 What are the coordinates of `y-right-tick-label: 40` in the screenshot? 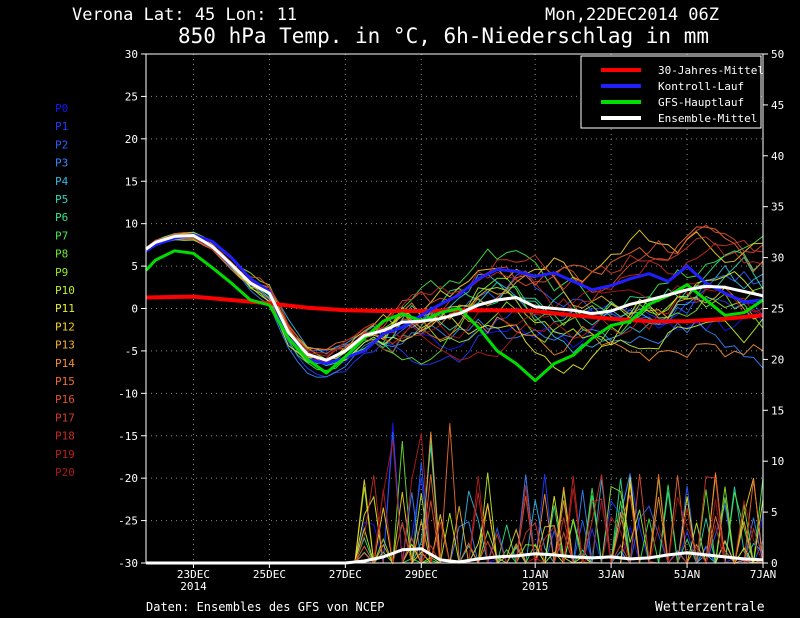 It's located at (777, 156).